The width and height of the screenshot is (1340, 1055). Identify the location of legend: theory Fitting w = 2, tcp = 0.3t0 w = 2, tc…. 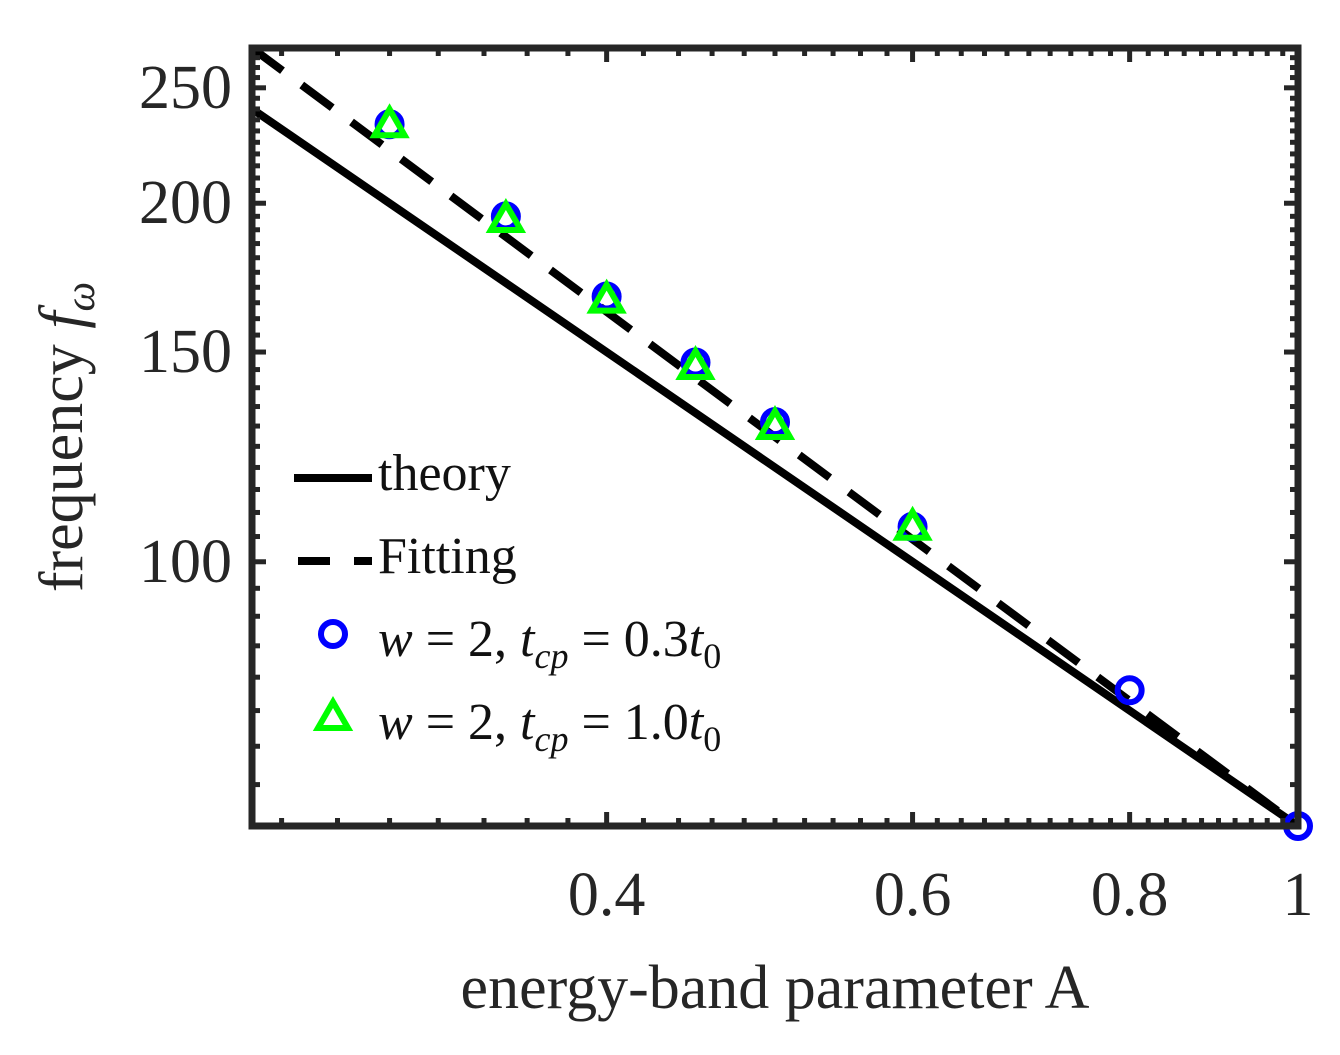
(507, 602).